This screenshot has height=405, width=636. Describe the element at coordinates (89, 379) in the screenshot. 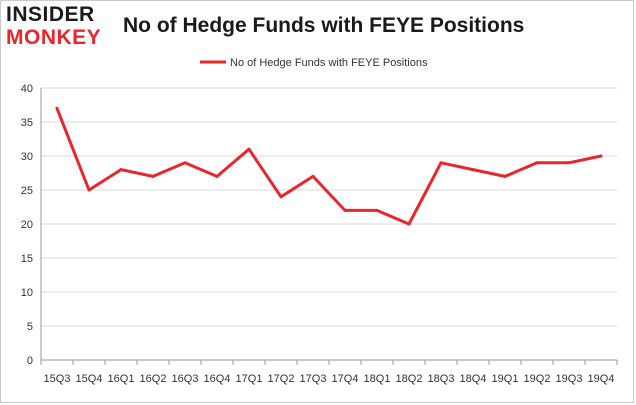

I see `x-tick-label: 15Q4` at that location.